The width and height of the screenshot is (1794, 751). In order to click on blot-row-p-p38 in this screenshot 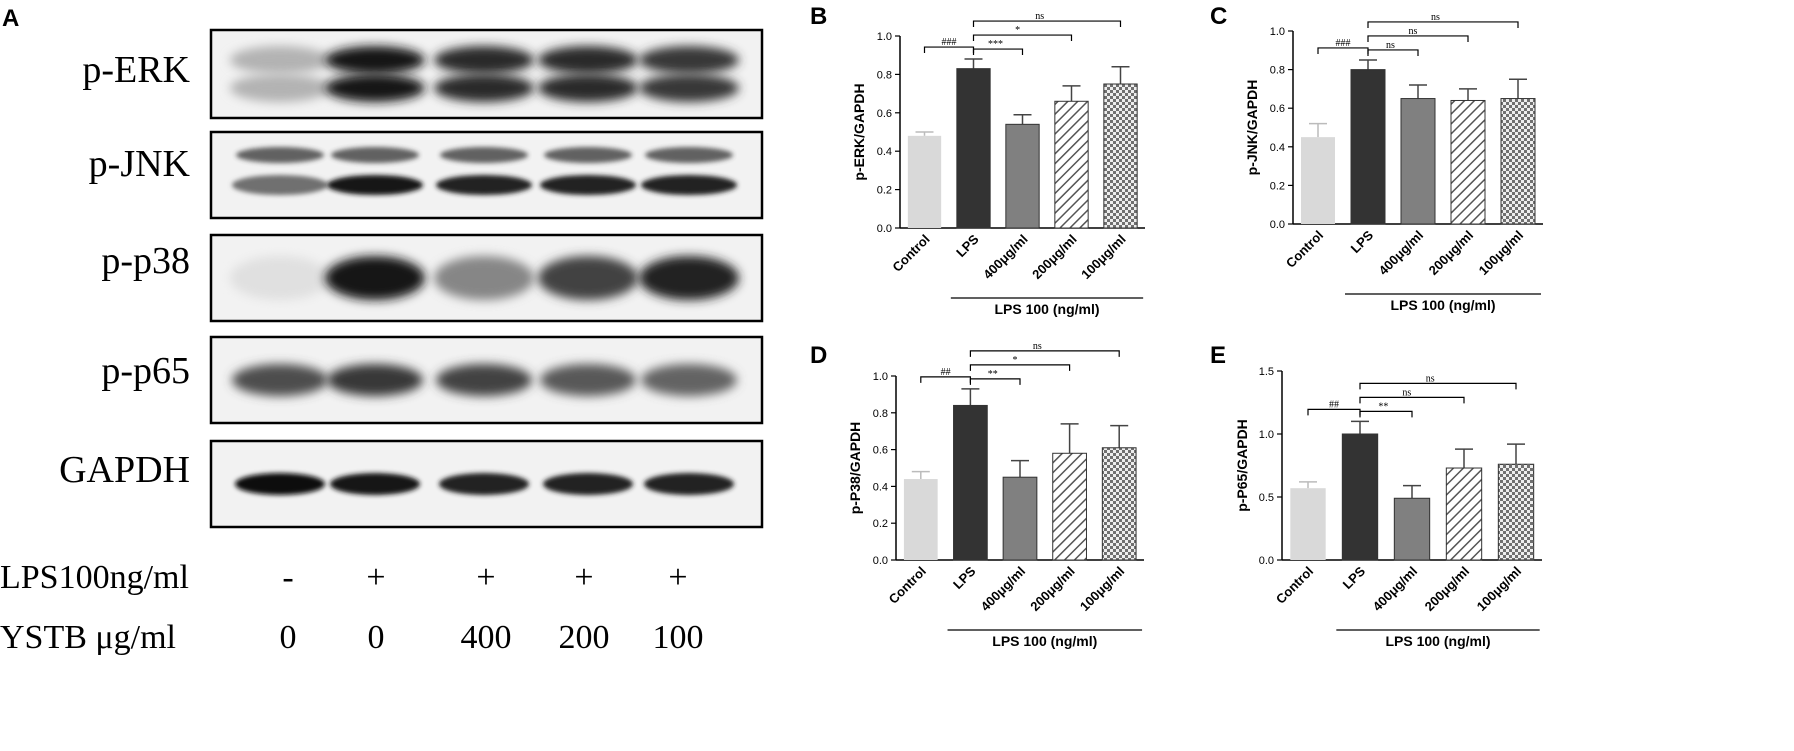, I will do `click(486, 278)`.